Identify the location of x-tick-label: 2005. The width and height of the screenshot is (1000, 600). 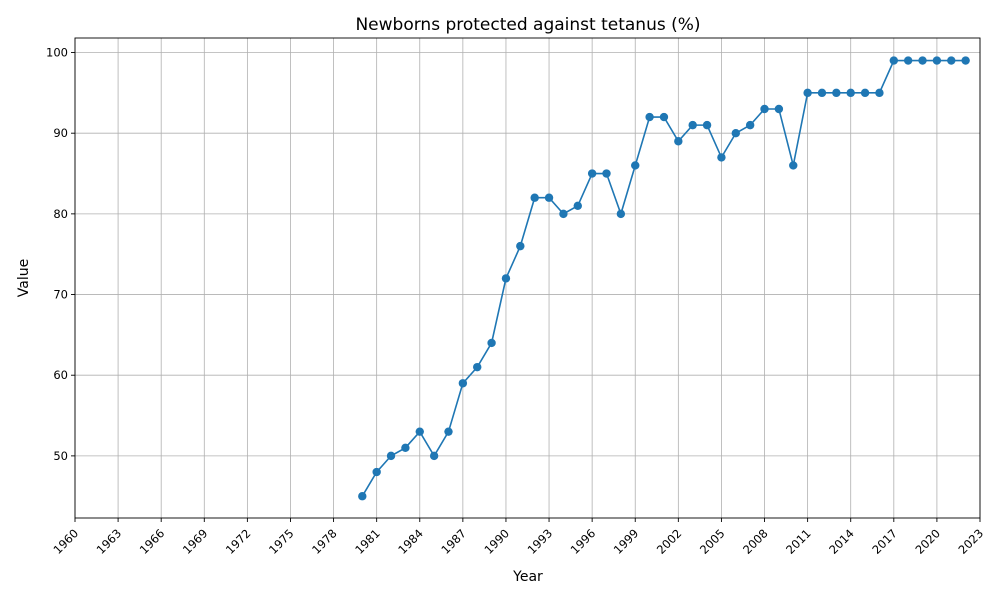
(712, 541).